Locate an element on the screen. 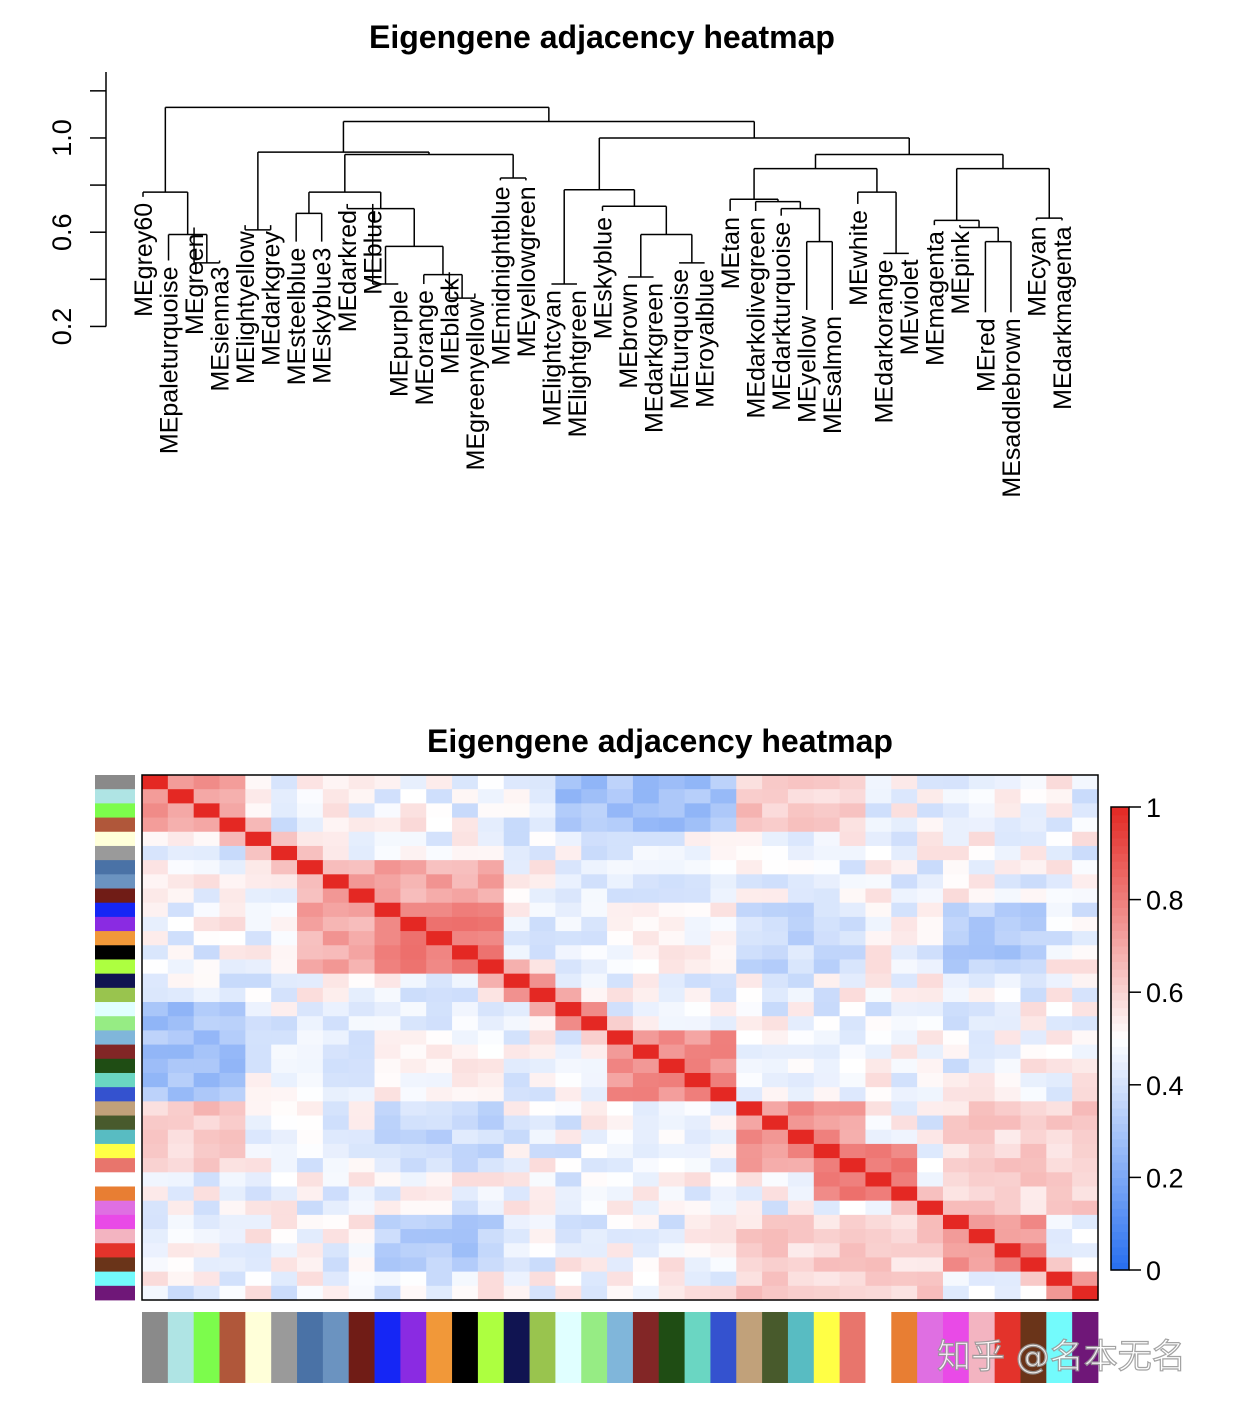 This screenshot has width=1240, height=1408. dendrogram-leaf-label: MEdarkorange is located at coordinates (884, 341).